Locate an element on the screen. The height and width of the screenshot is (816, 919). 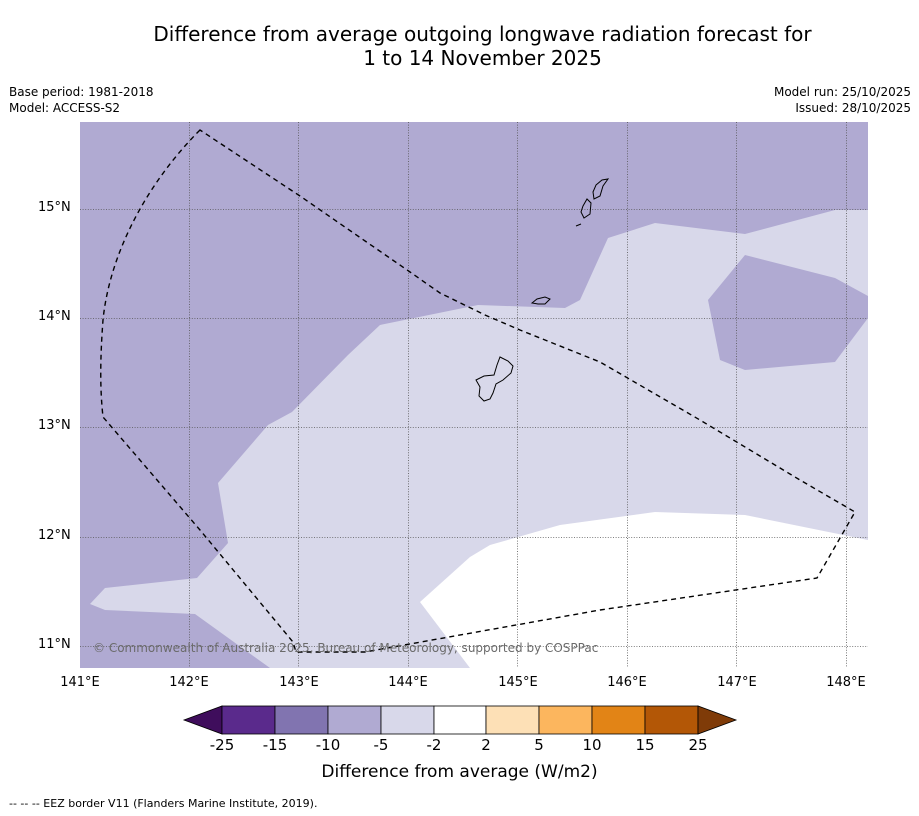
lon-label-148: 148°E is located at coordinates (846, 682).